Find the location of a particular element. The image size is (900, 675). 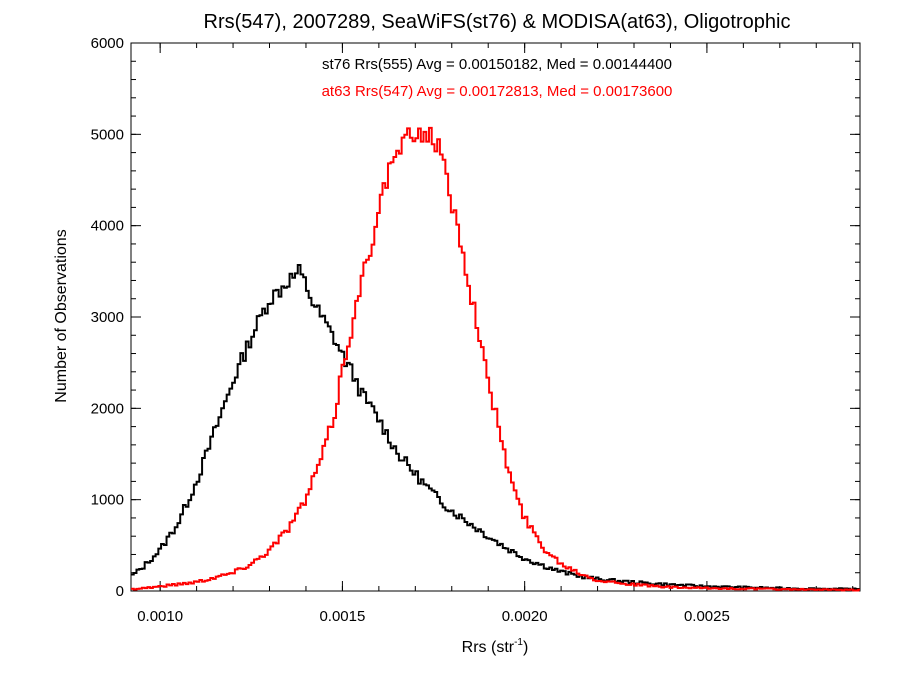

y-tick-label: 2000 is located at coordinates (107, 408).